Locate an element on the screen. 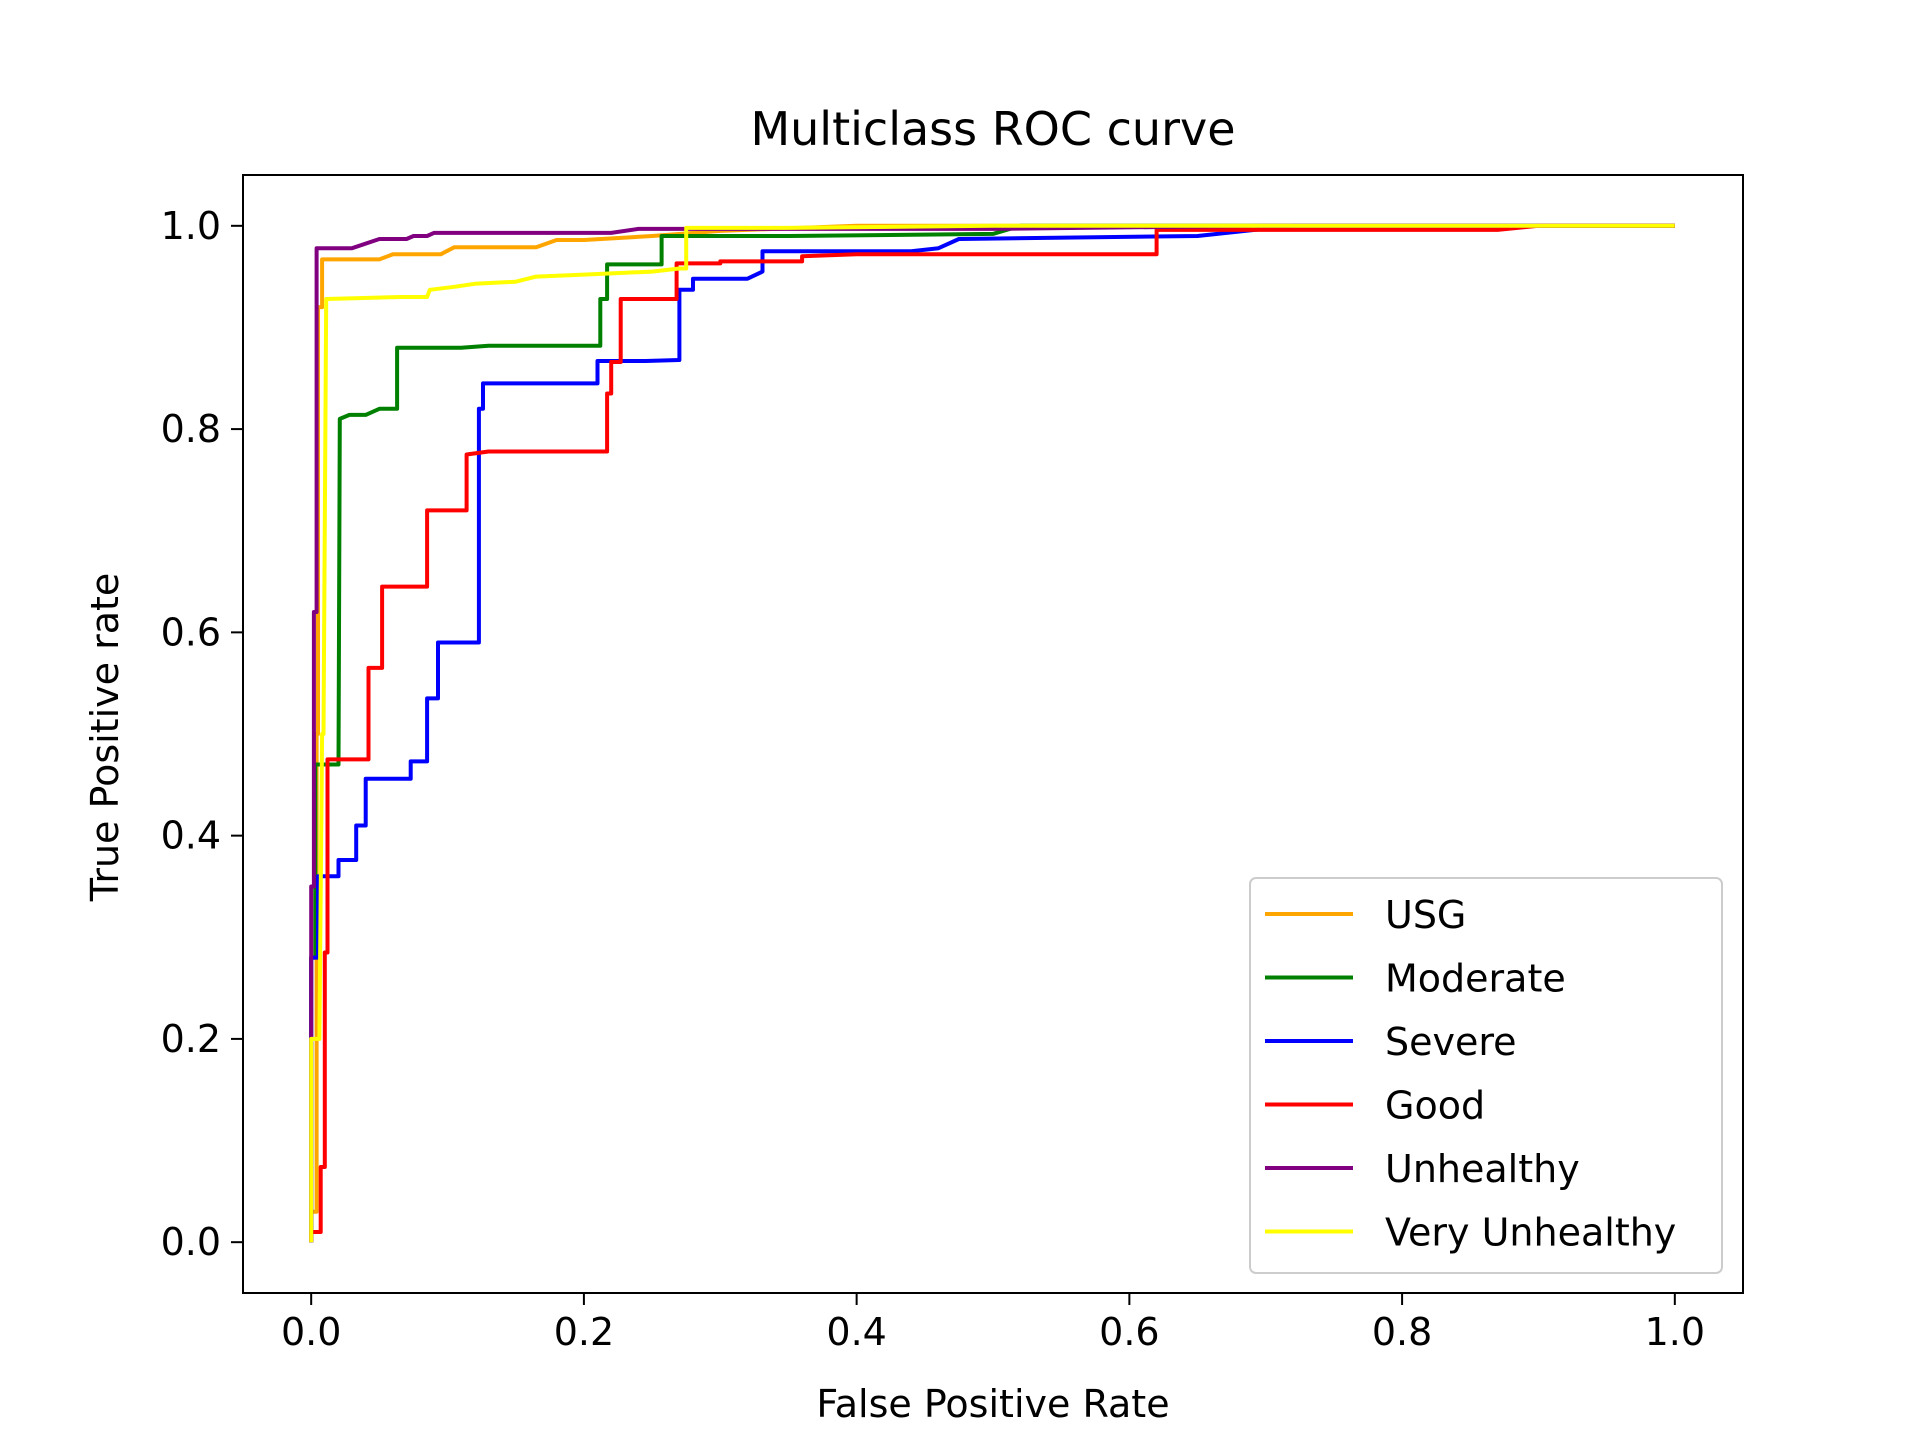 Image resolution: width=1920 pixels, height=1440 pixels. legend-label-moderate: Moderate is located at coordinates (1475, 979).